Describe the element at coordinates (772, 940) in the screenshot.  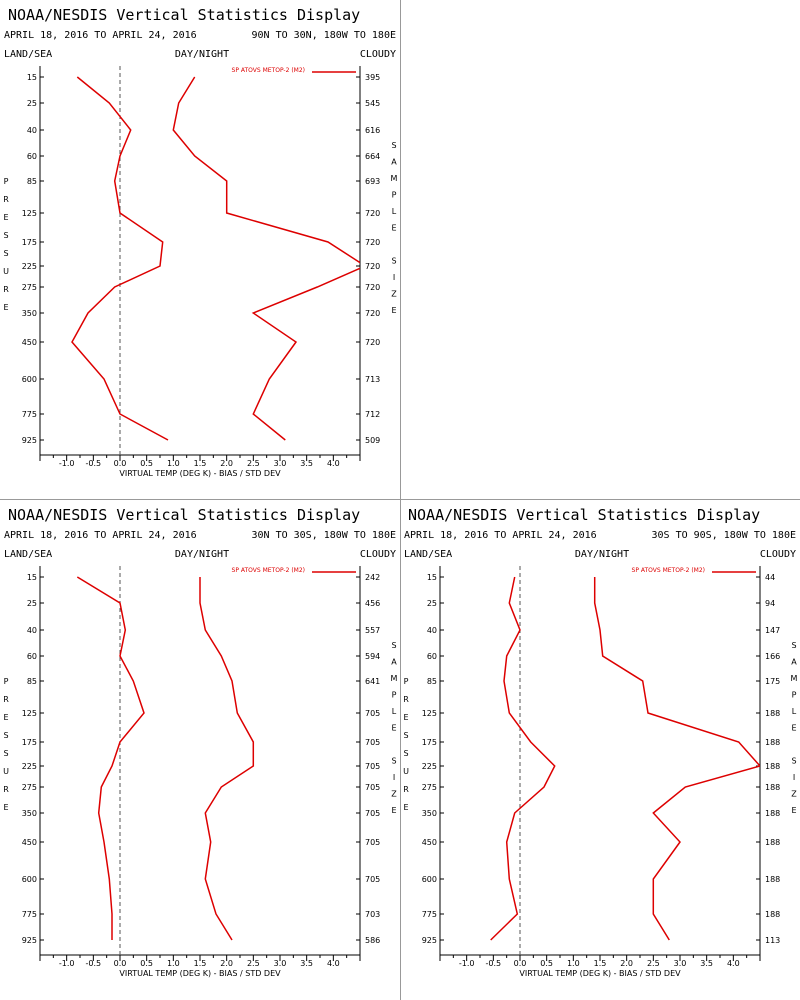
I see `sample-size-label: 113` at that location.